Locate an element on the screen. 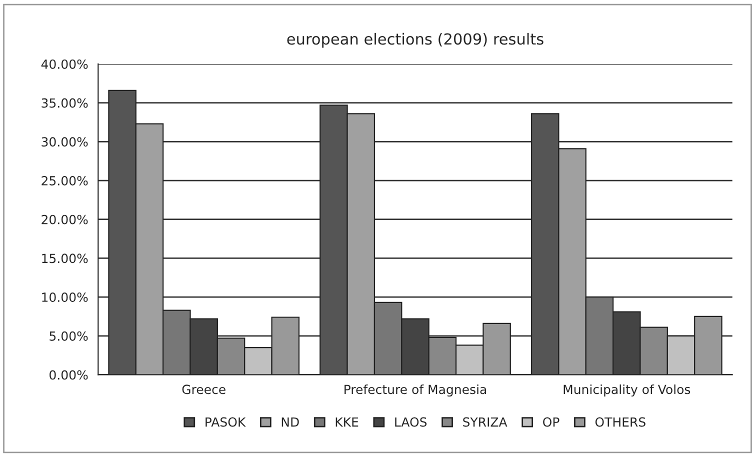 This screenshot has height=457, width=755. x-tick-label: Municipality of Volos is located at coordinates (627, 390).